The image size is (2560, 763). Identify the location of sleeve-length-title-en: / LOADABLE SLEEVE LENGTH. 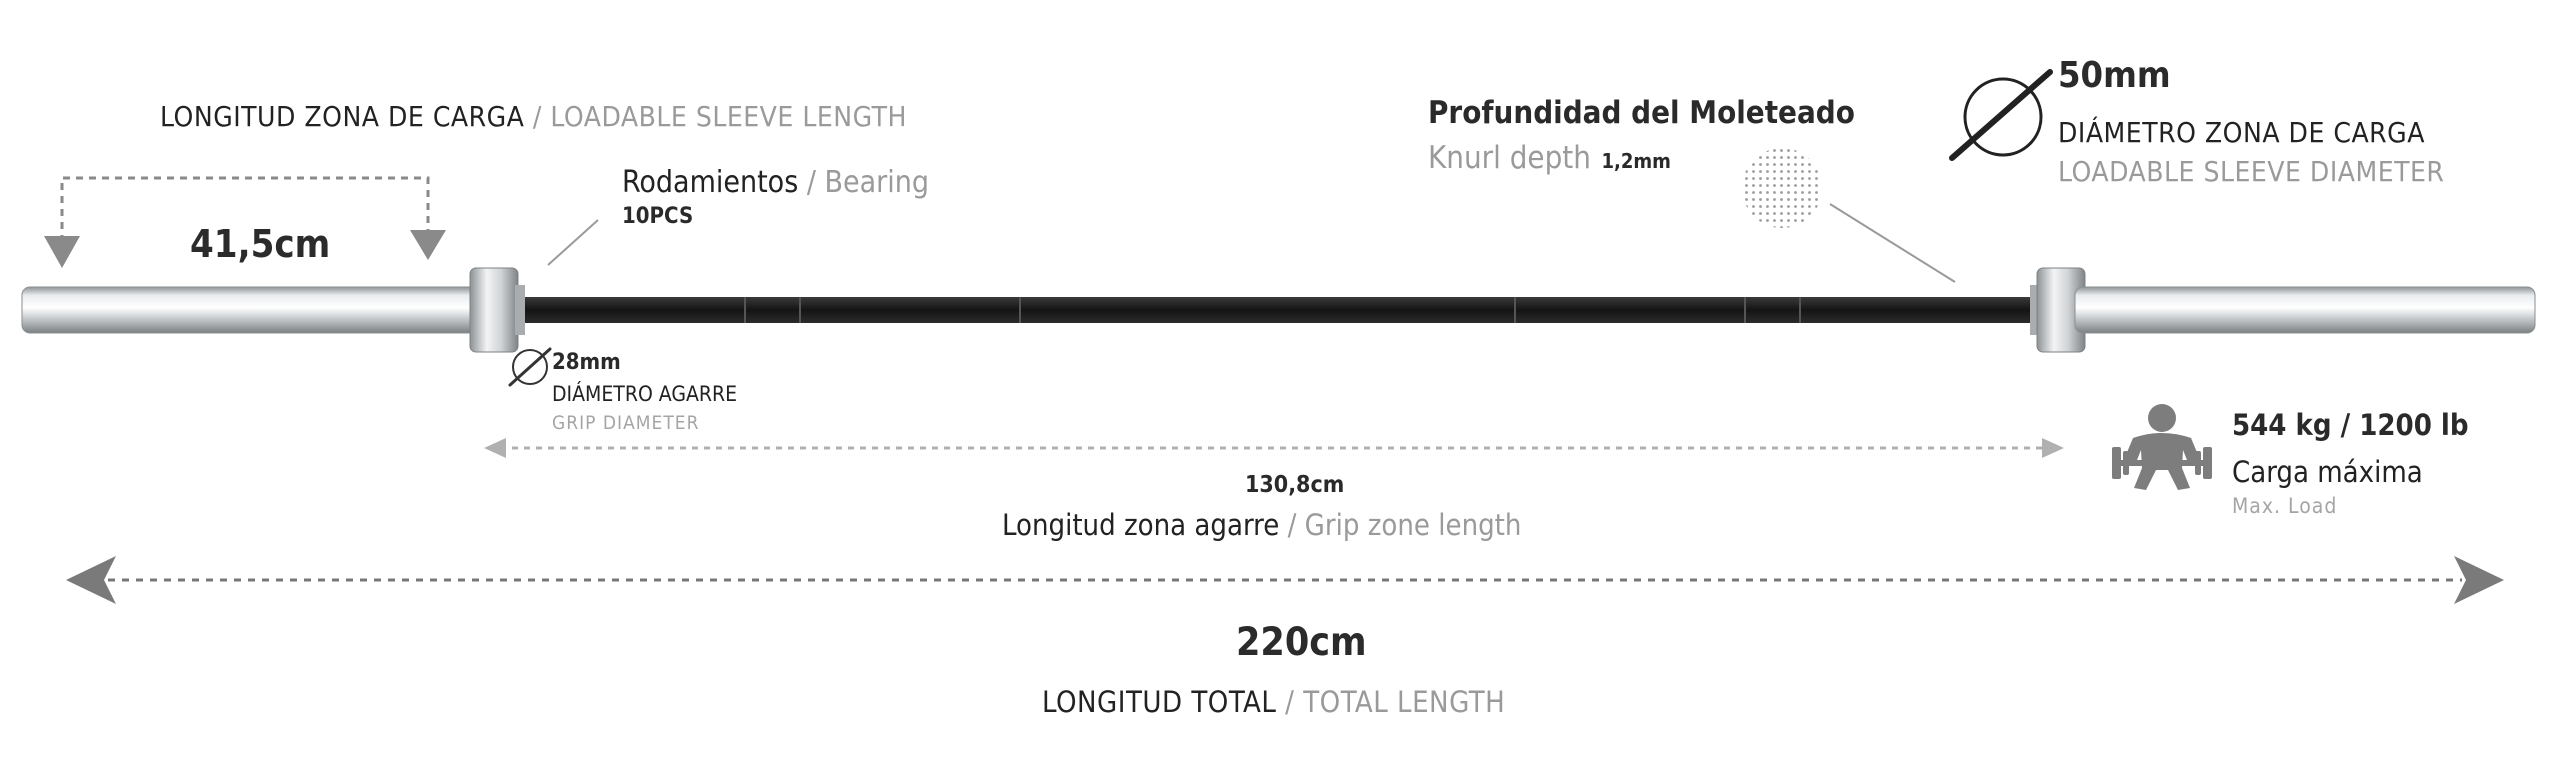
(719, 116).